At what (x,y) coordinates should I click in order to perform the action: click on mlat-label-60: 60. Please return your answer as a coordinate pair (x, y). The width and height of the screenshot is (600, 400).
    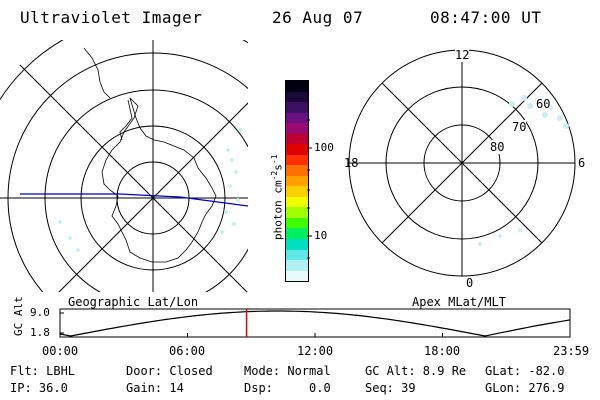
    Looking at the image, I should click on (543, 104).